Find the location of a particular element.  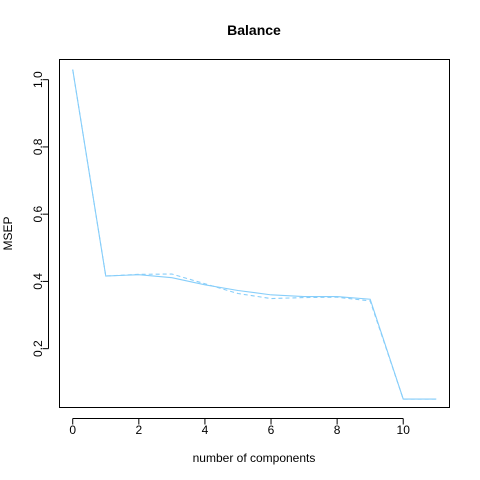

y-axis-label: MSEP is located at coordinates (8, 233).